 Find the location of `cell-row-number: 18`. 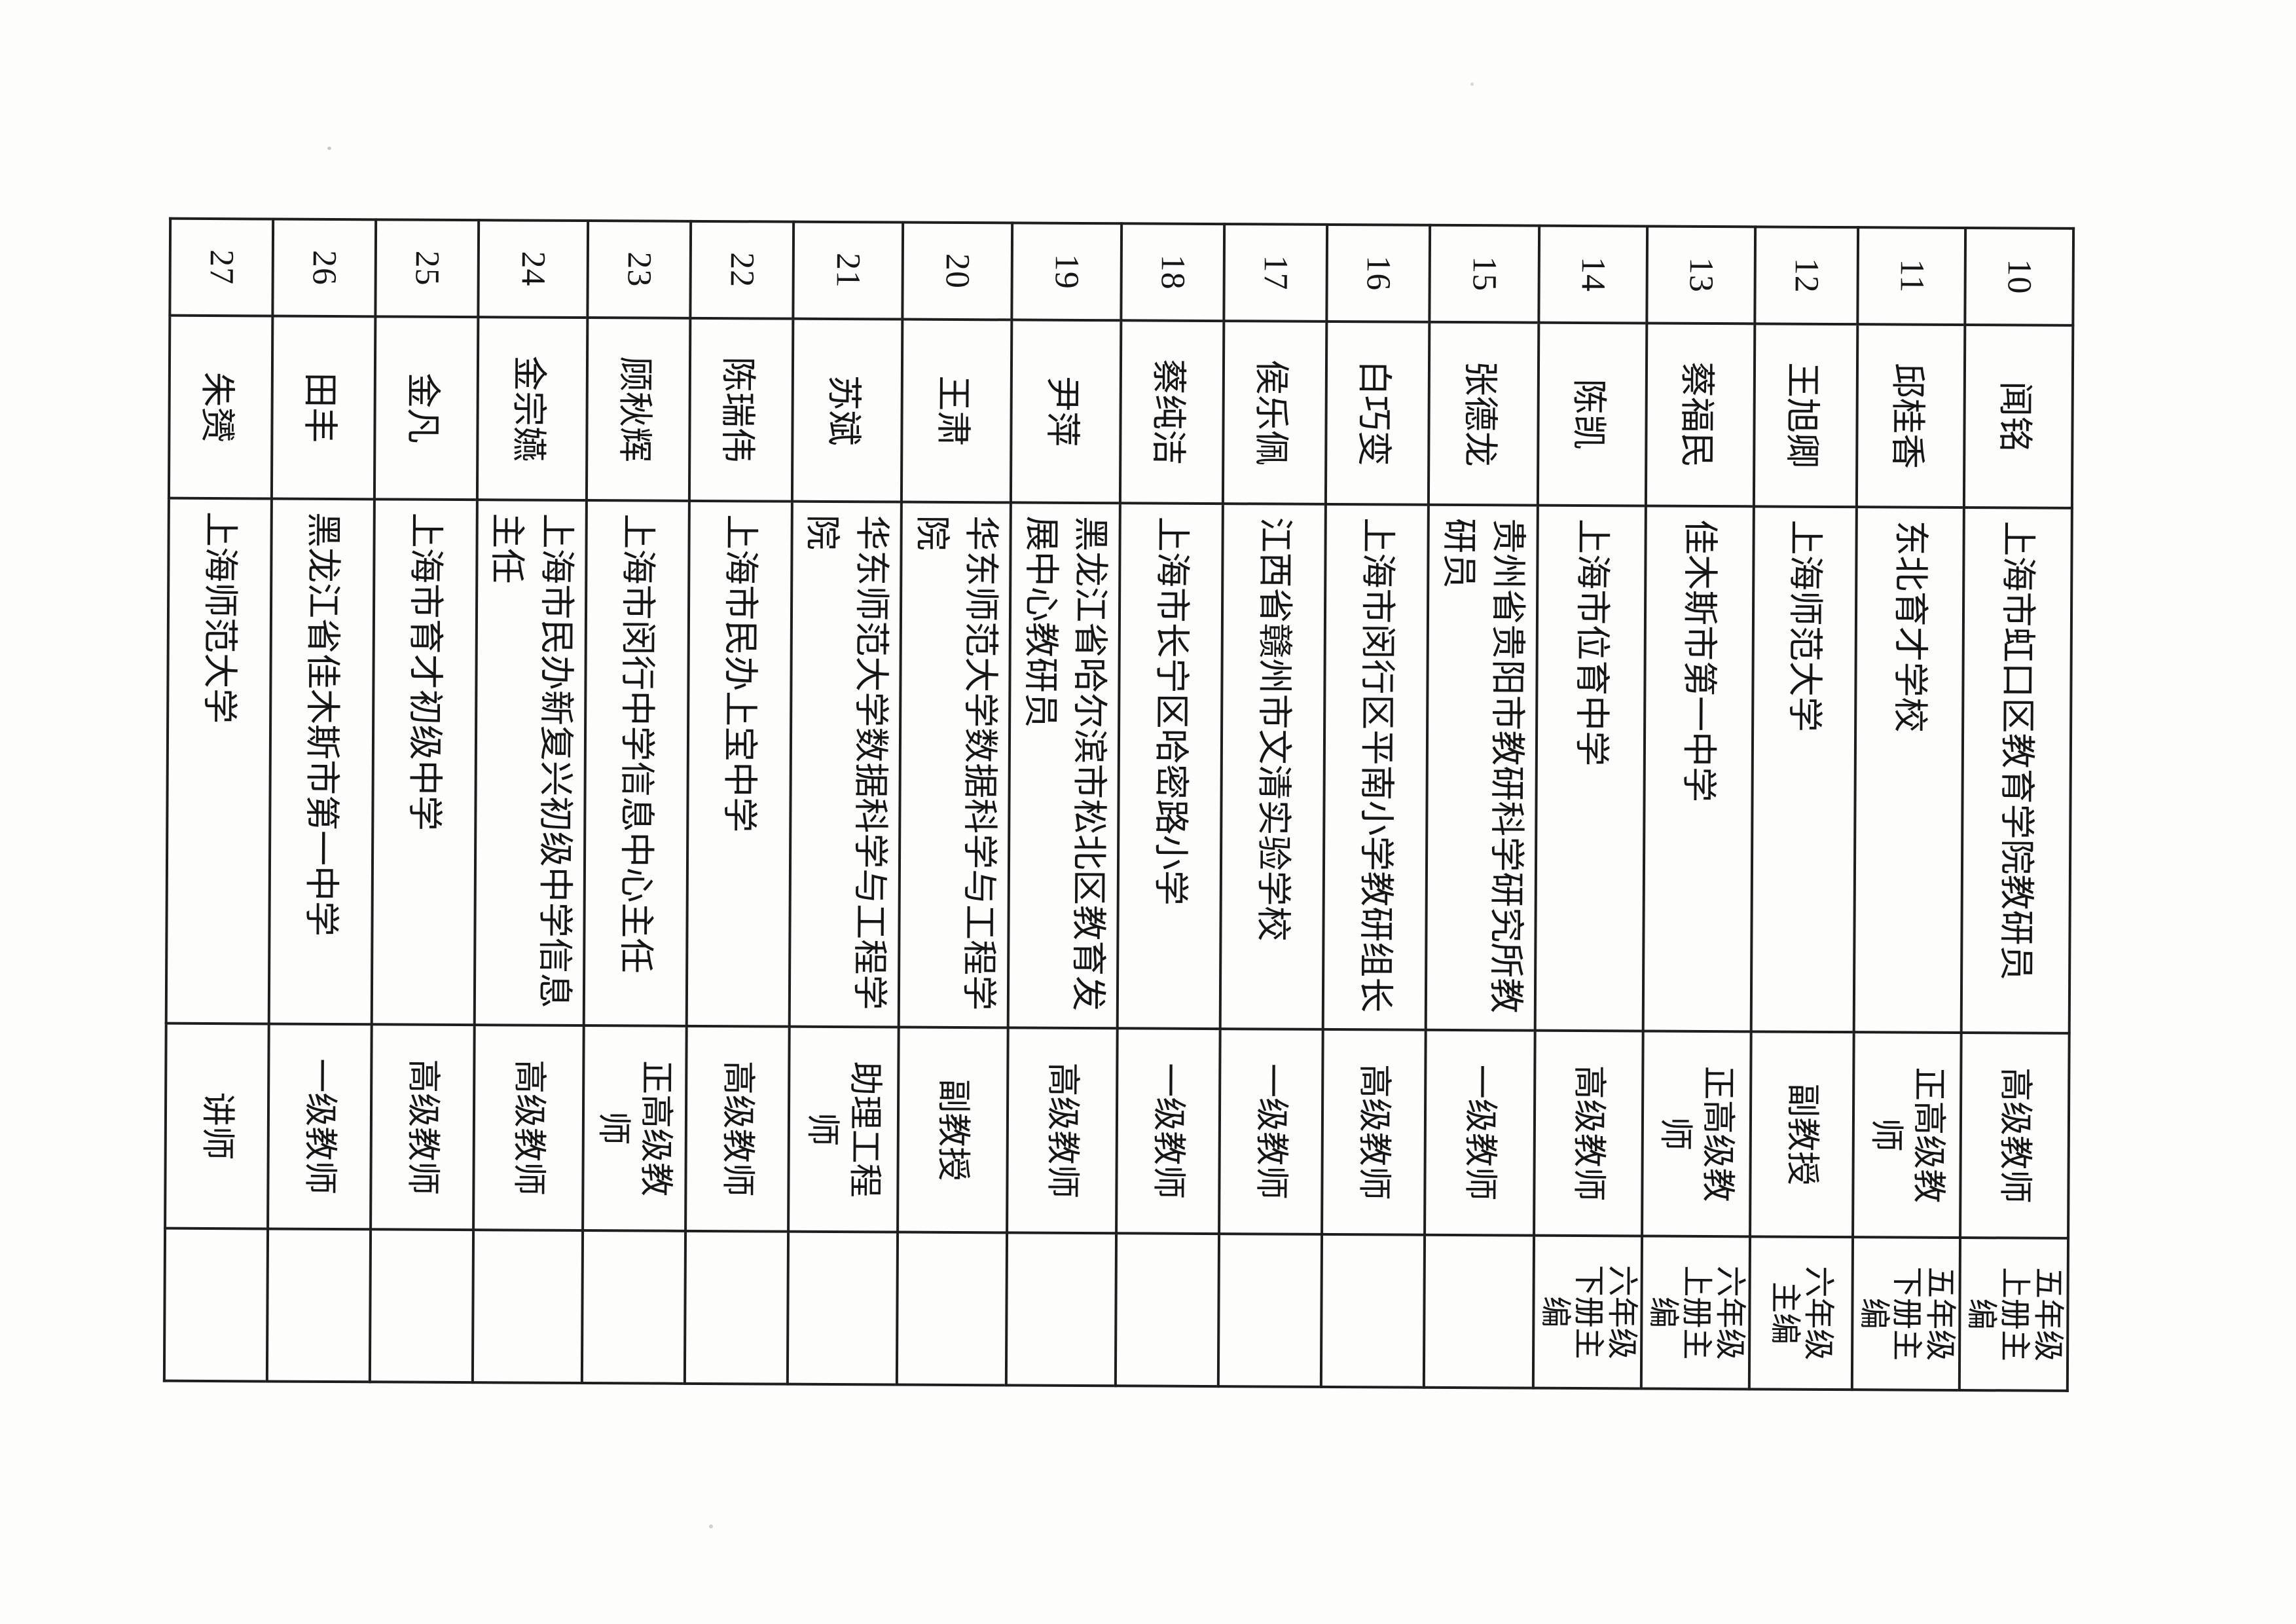

cell-row-number: 18 is located at coordinates (1173, 272).